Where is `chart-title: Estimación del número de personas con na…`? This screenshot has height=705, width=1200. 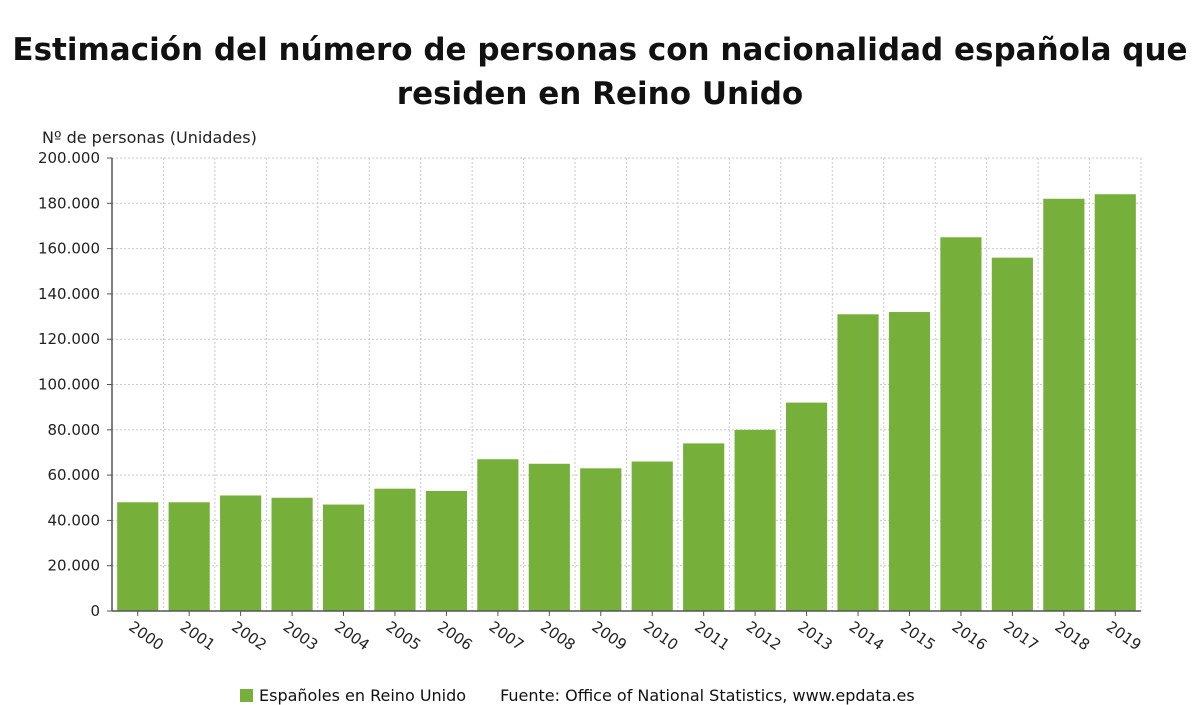
chart-title: Estimación del número de personas con na… is located at coordinates (600, 72).